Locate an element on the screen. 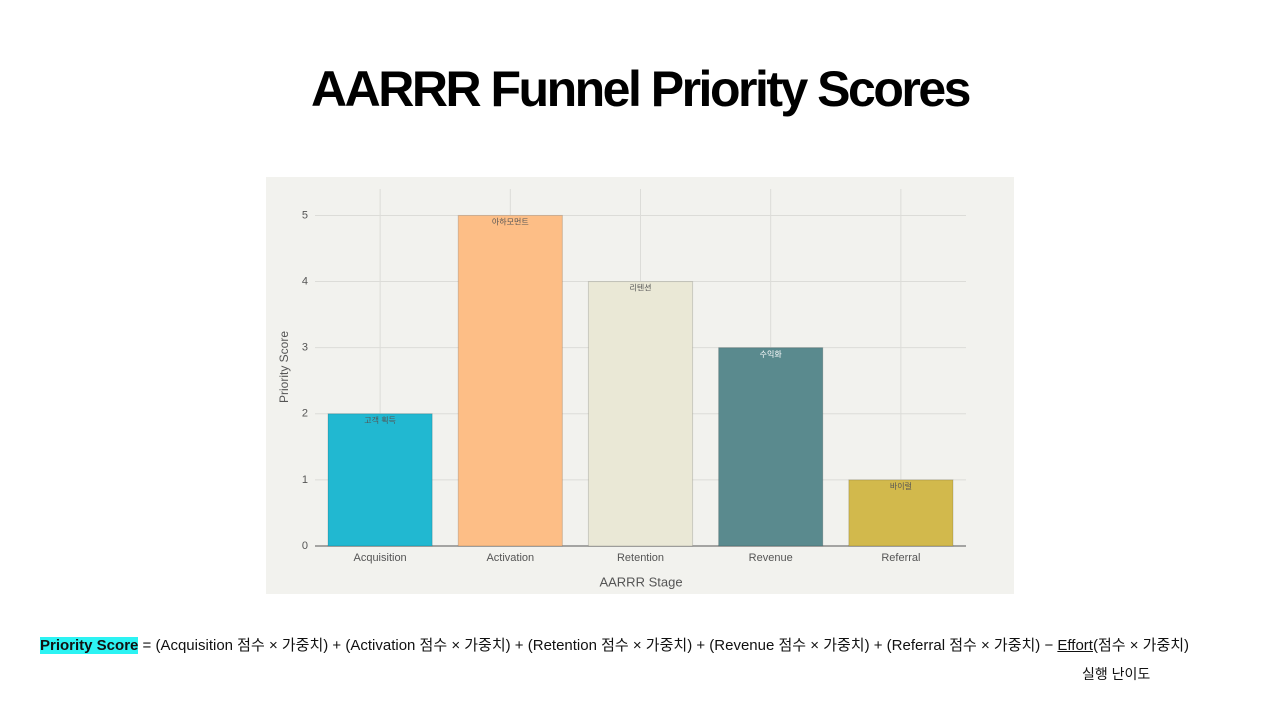 The image size is (1280, 711). x-tick-label: Referral is located at coordinates (900, 558).